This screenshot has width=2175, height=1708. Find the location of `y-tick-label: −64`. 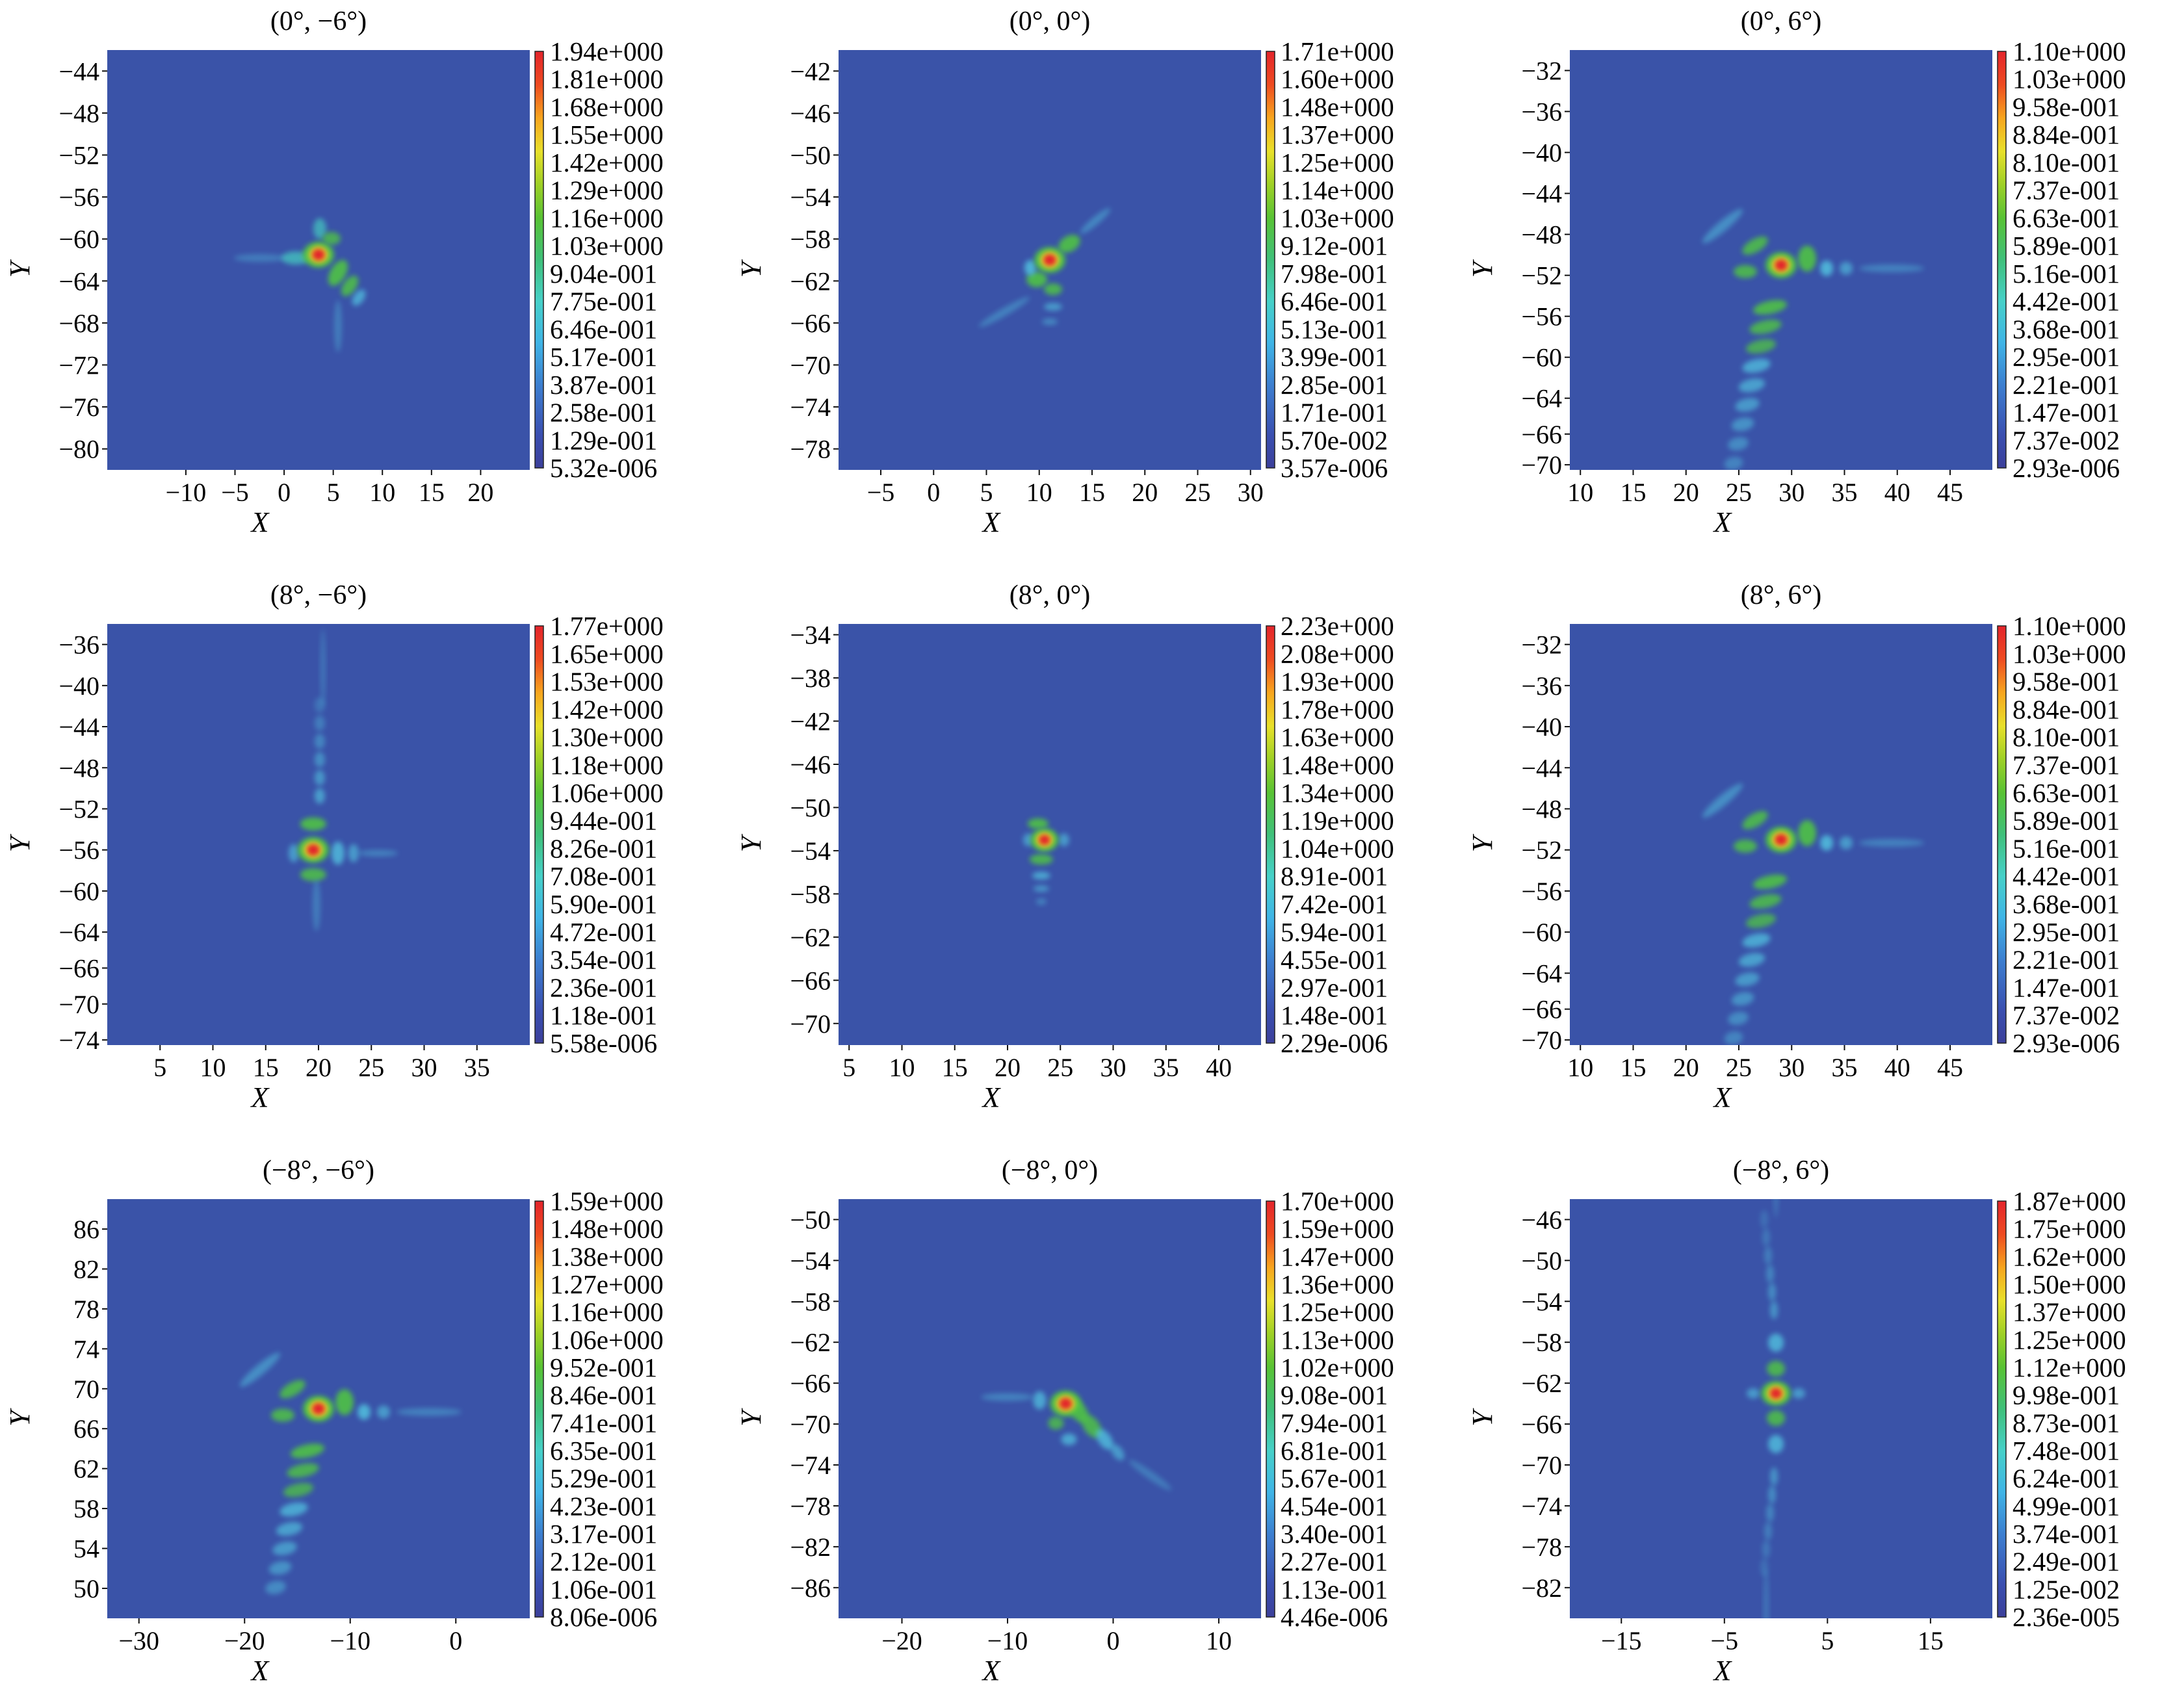

y-tick-label: −64 is located at coordinates (79, 281).